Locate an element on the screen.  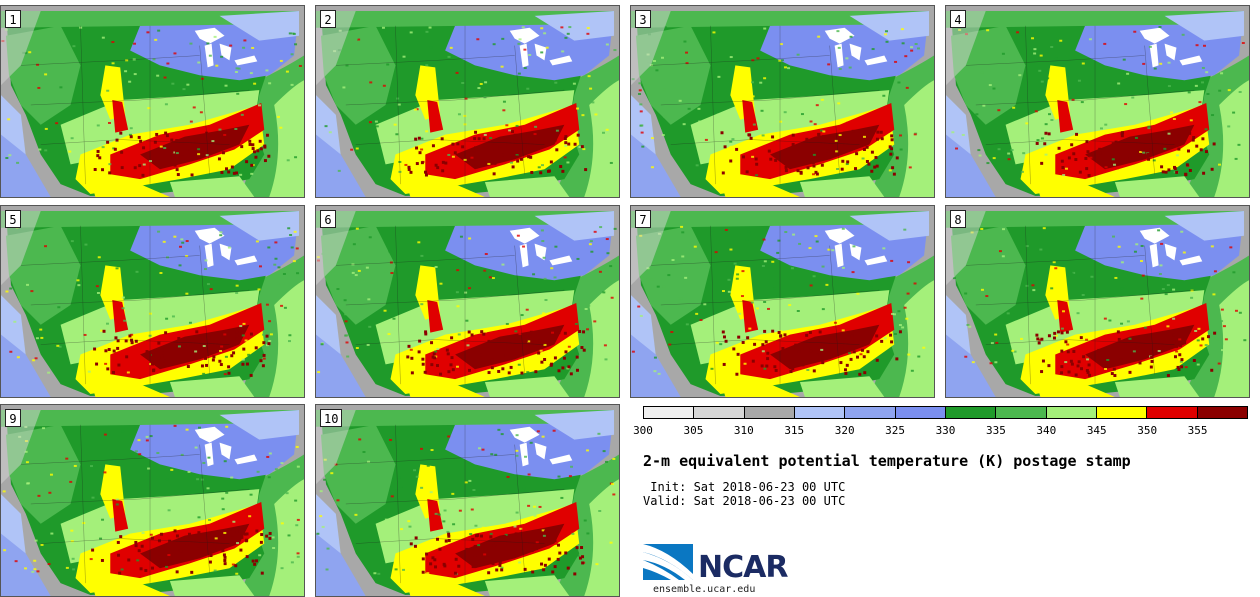
init-time: Init: Sat 2018-06-23 00 UTC is located at coordinates (744, 487).